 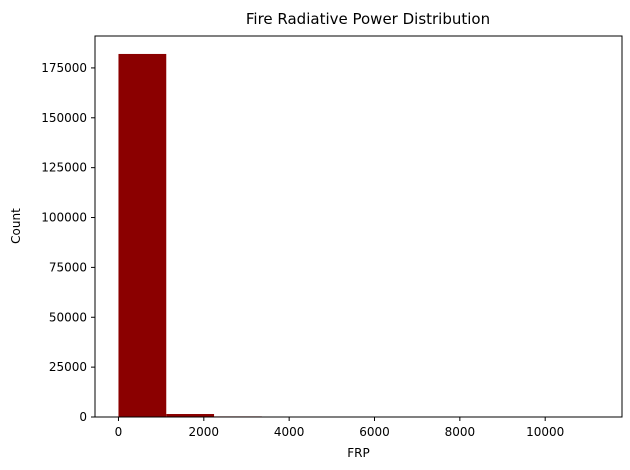 What do you see at coordinates (83, 417) in the screenshot?
I see `y-tick-label-0: 0` at bounding box center [83, 417].